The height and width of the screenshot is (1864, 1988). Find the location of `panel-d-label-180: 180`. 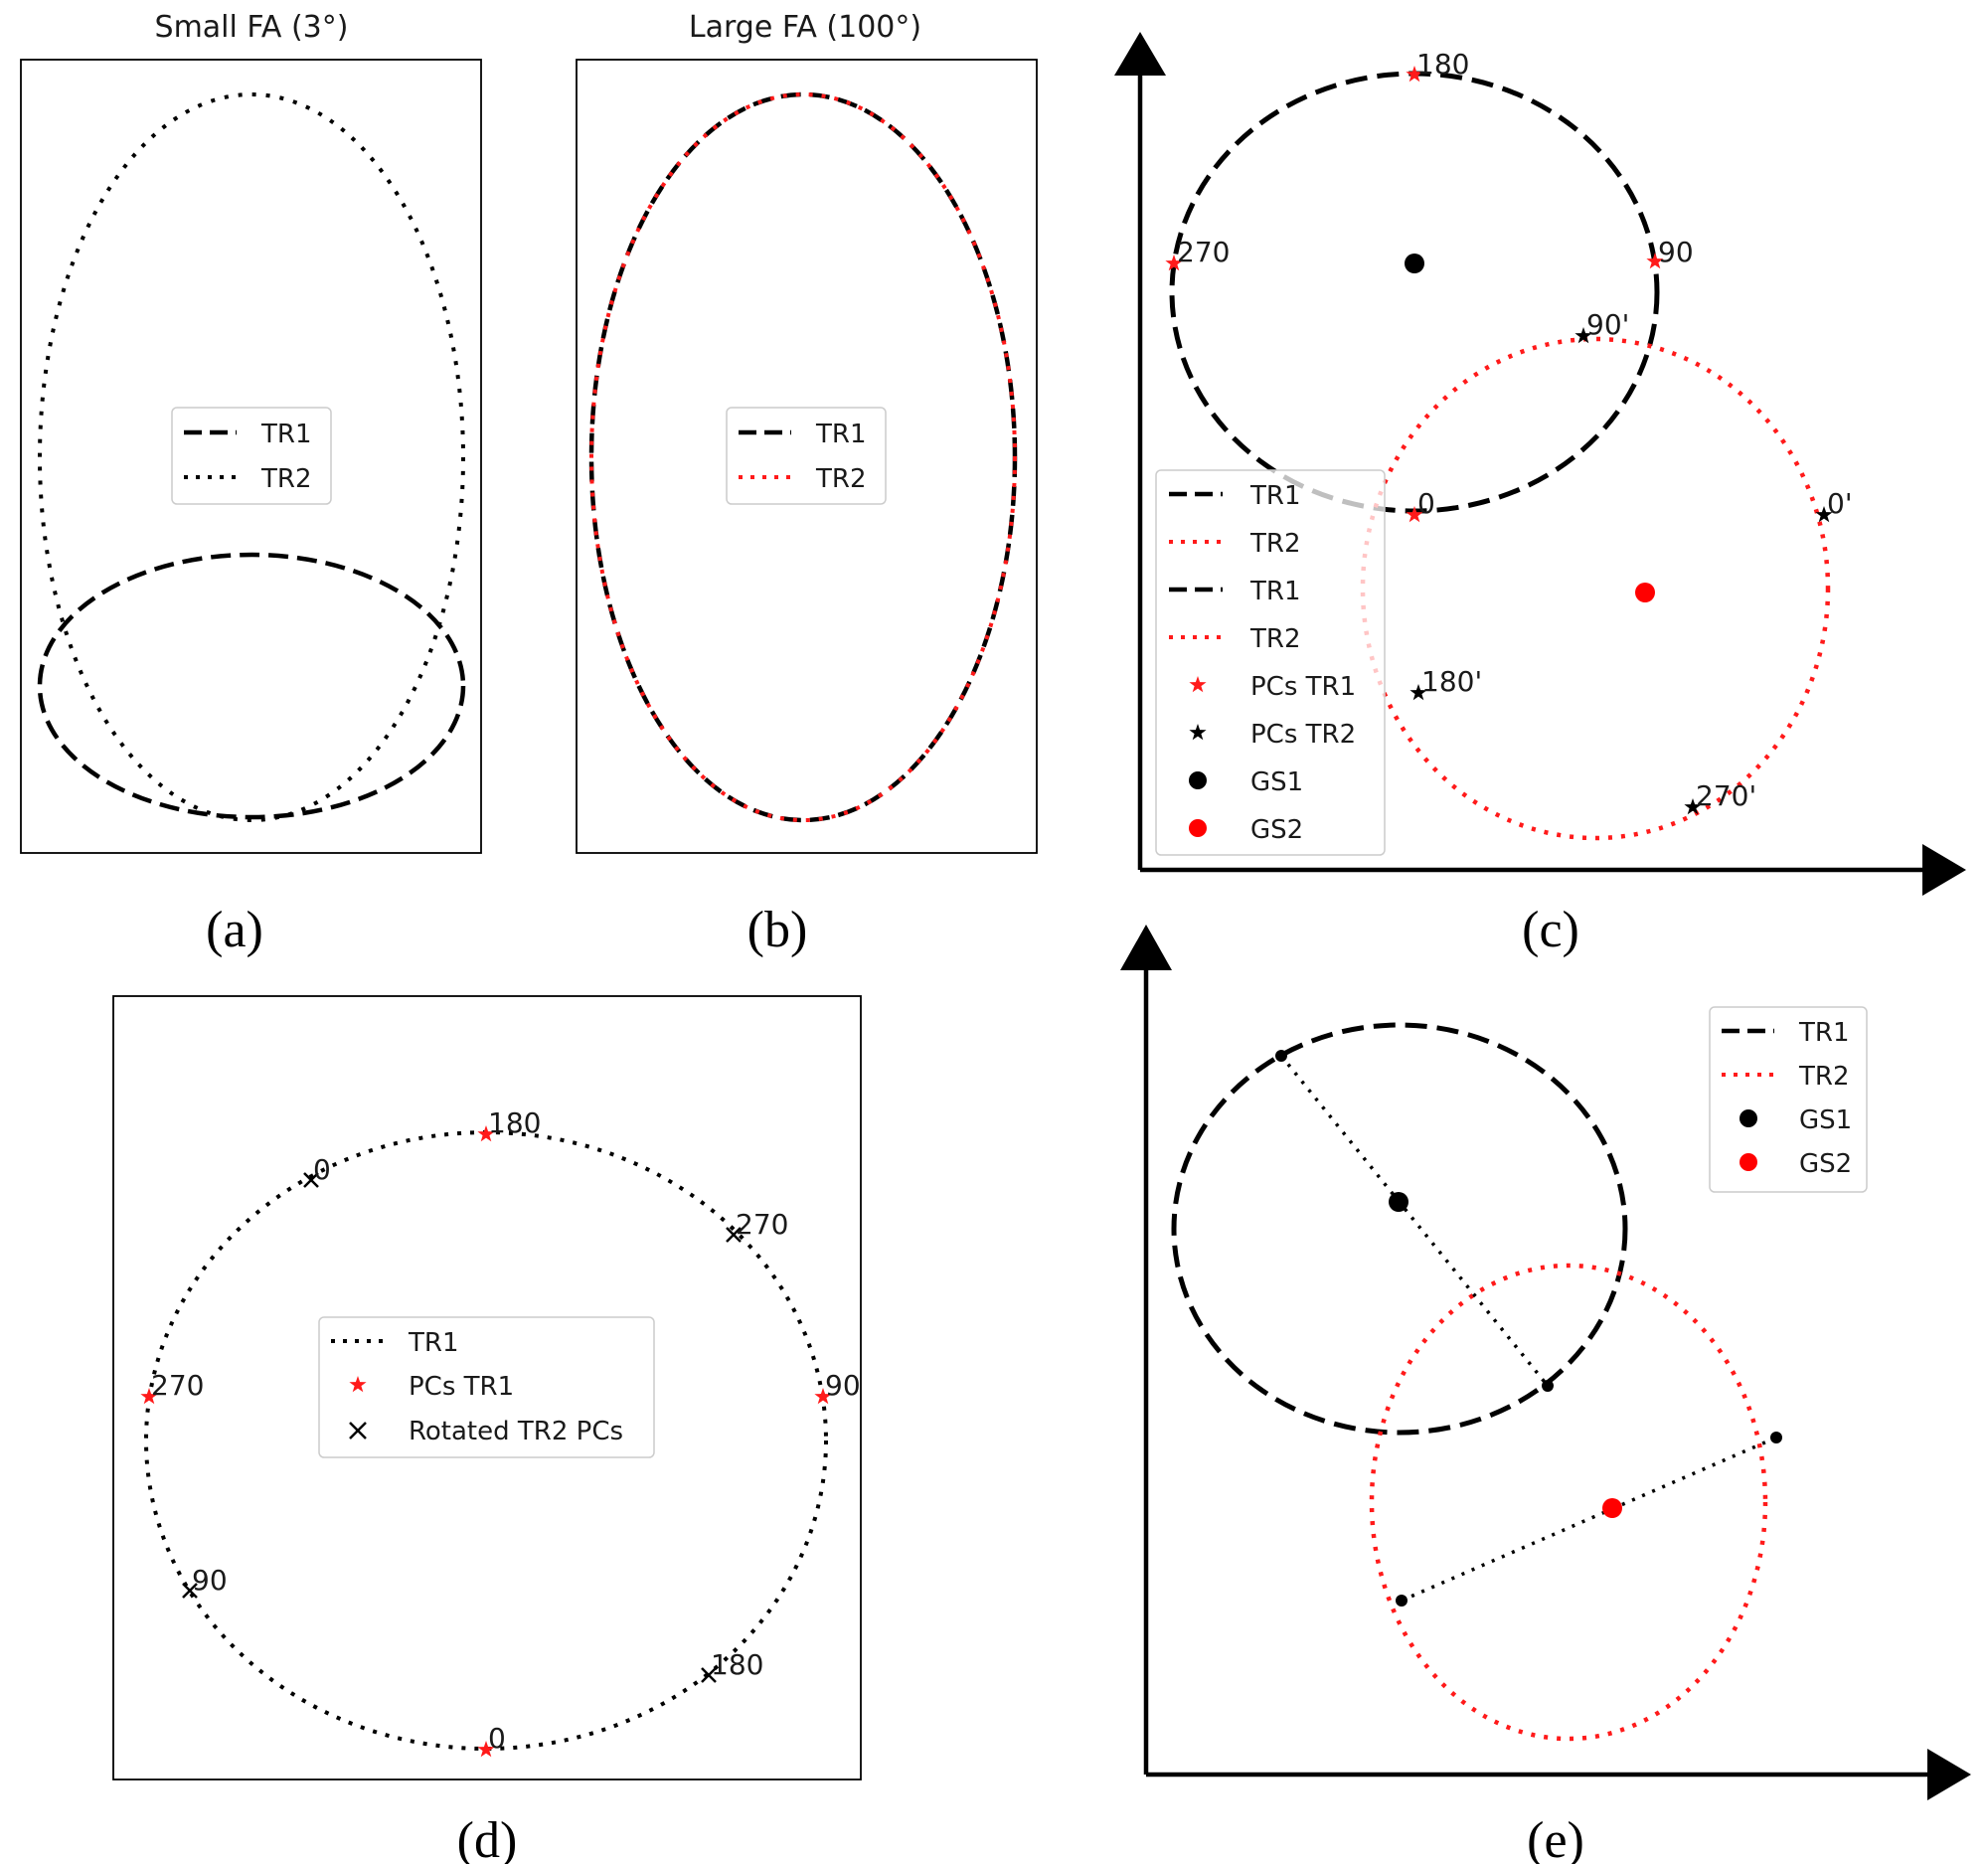

panel-d-label-180: 180 is located at coordinates (514, 1122).